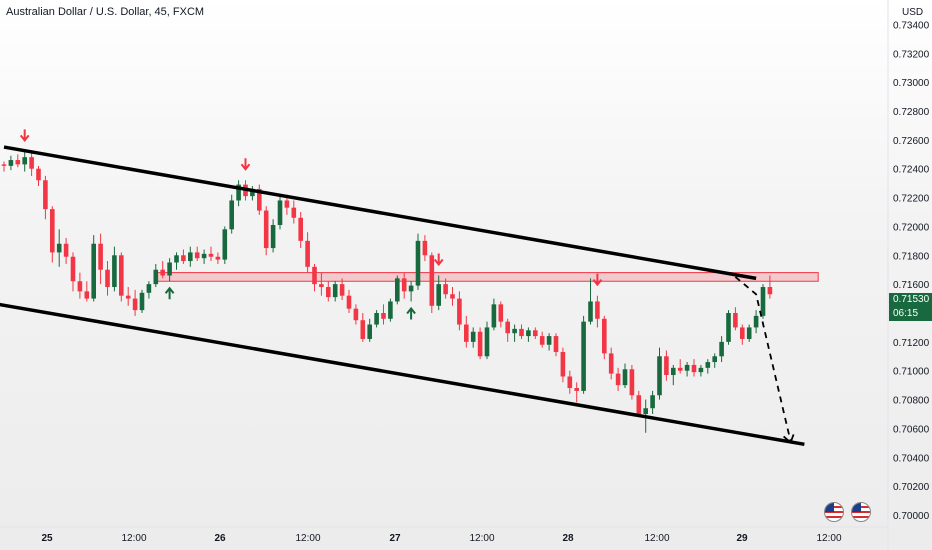  I want to click on resistance-zone, so click(487, 277).